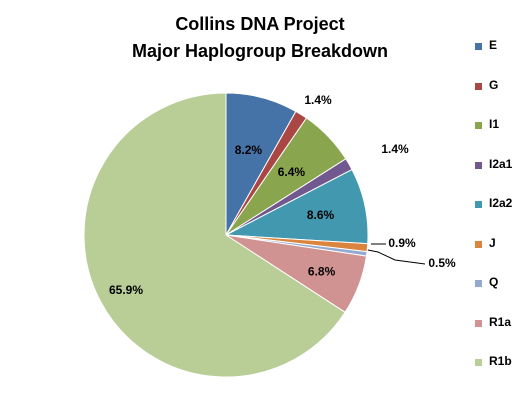 The width and height of the screenshot is (532, 407). What do you see at coordinates (500, 321) in the screenshot?
I see `legend-label-r1a: R1a` at bounding box center [500, 321].